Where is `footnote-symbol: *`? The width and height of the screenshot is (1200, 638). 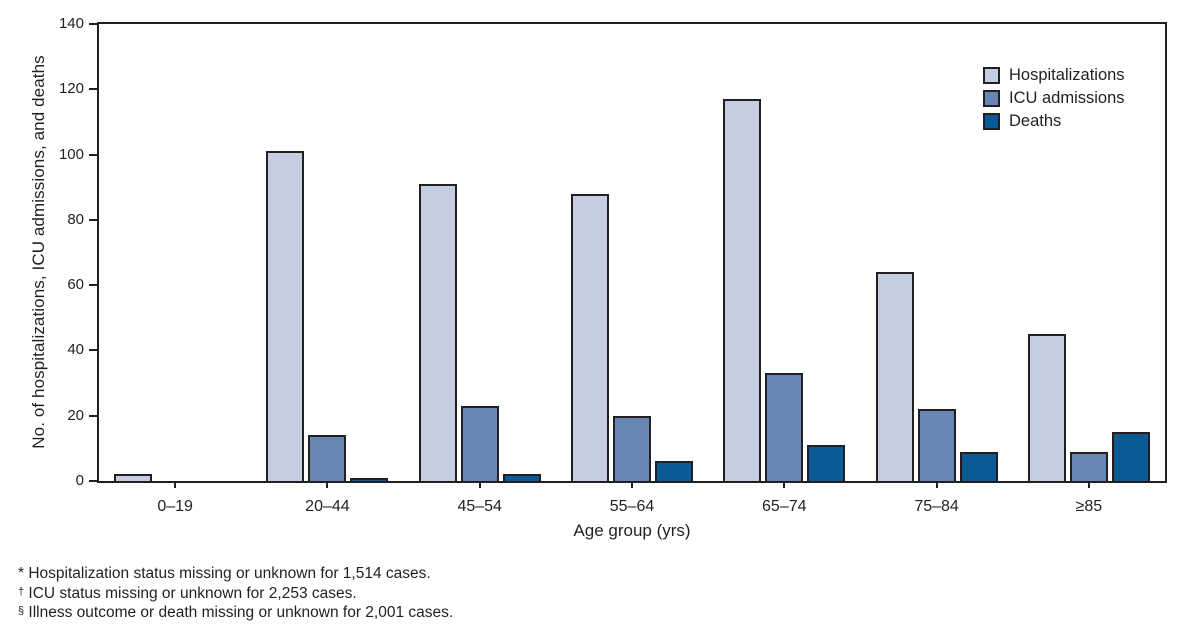
footnote-symbol: * is located at coordinates (21, 573).